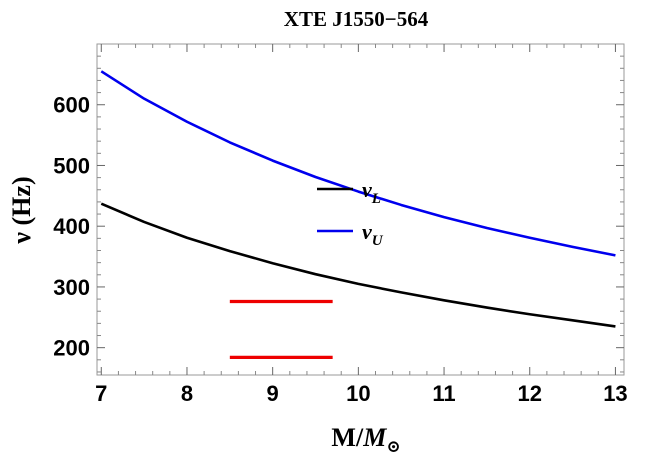 The image size is (664, 454). I want to click on y-axis-tick-labels: 200 300 400 500 600, so click(71, 227).